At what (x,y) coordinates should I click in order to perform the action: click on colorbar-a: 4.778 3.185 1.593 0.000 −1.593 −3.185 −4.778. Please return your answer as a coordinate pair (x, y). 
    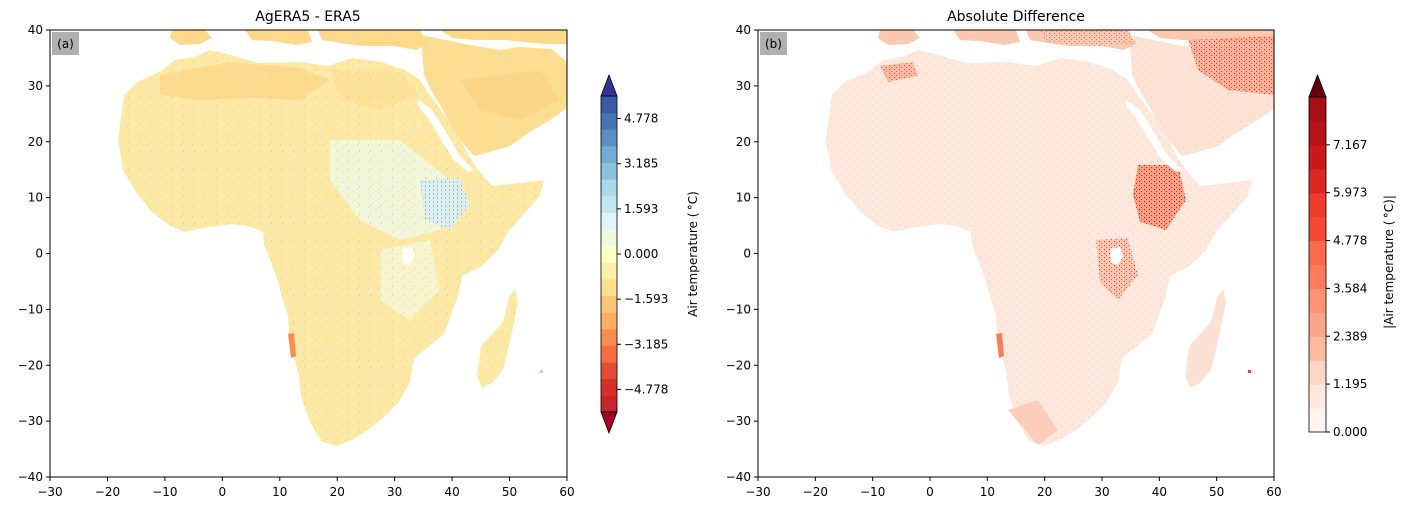
    Looking at the image, I should click on (634, 254).